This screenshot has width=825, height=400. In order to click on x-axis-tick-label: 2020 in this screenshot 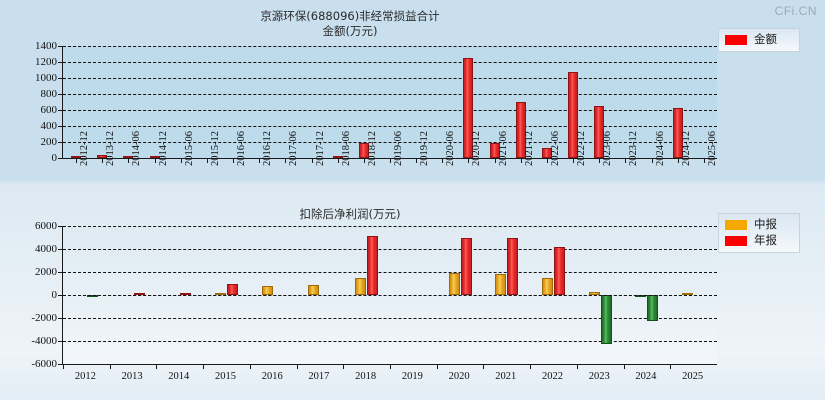, I will do `click(459, 376)`.